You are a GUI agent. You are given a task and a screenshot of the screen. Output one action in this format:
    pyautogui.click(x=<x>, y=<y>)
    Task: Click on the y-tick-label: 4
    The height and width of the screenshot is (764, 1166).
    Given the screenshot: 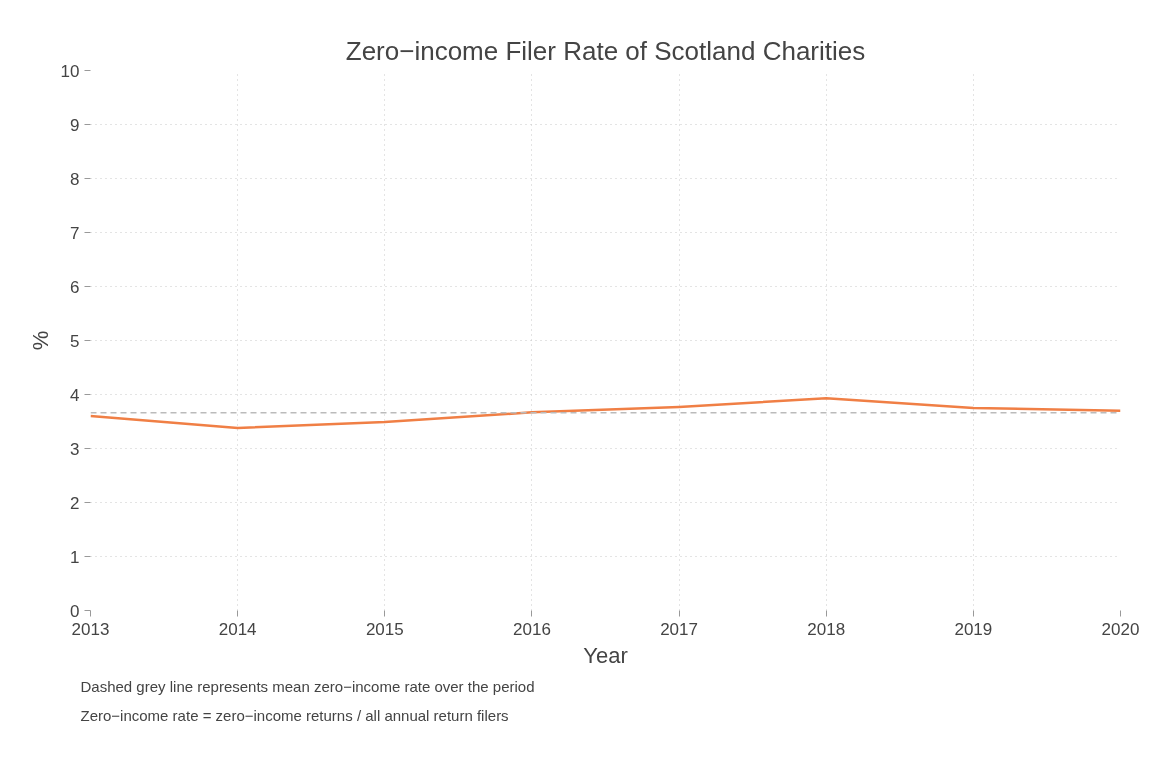 What is the action you would take?
    pyautogui.click(x=75, y=395)
    